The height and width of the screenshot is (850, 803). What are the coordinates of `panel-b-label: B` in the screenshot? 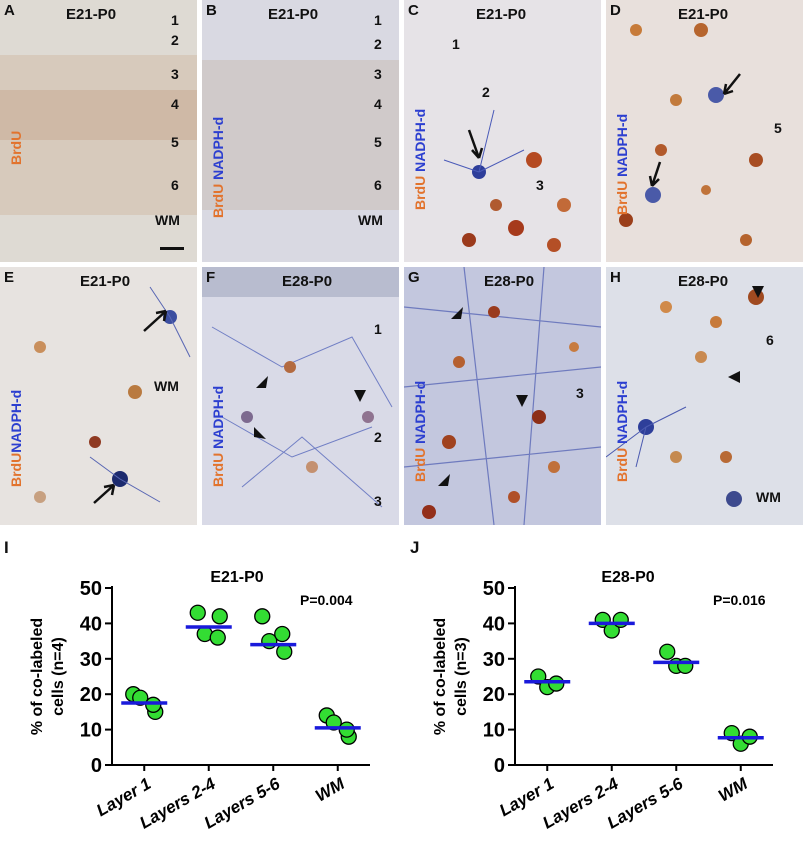 It's located at (211, 10).